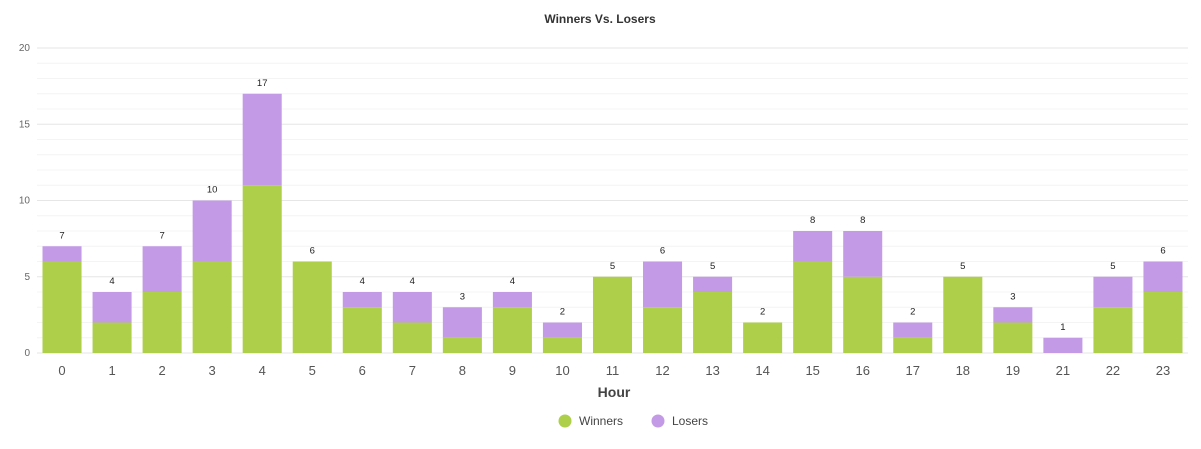  What do you see at coordinates (161, 235) in the screenshot?
I see `data-label-2: 7` at bounding box center [161, 235].